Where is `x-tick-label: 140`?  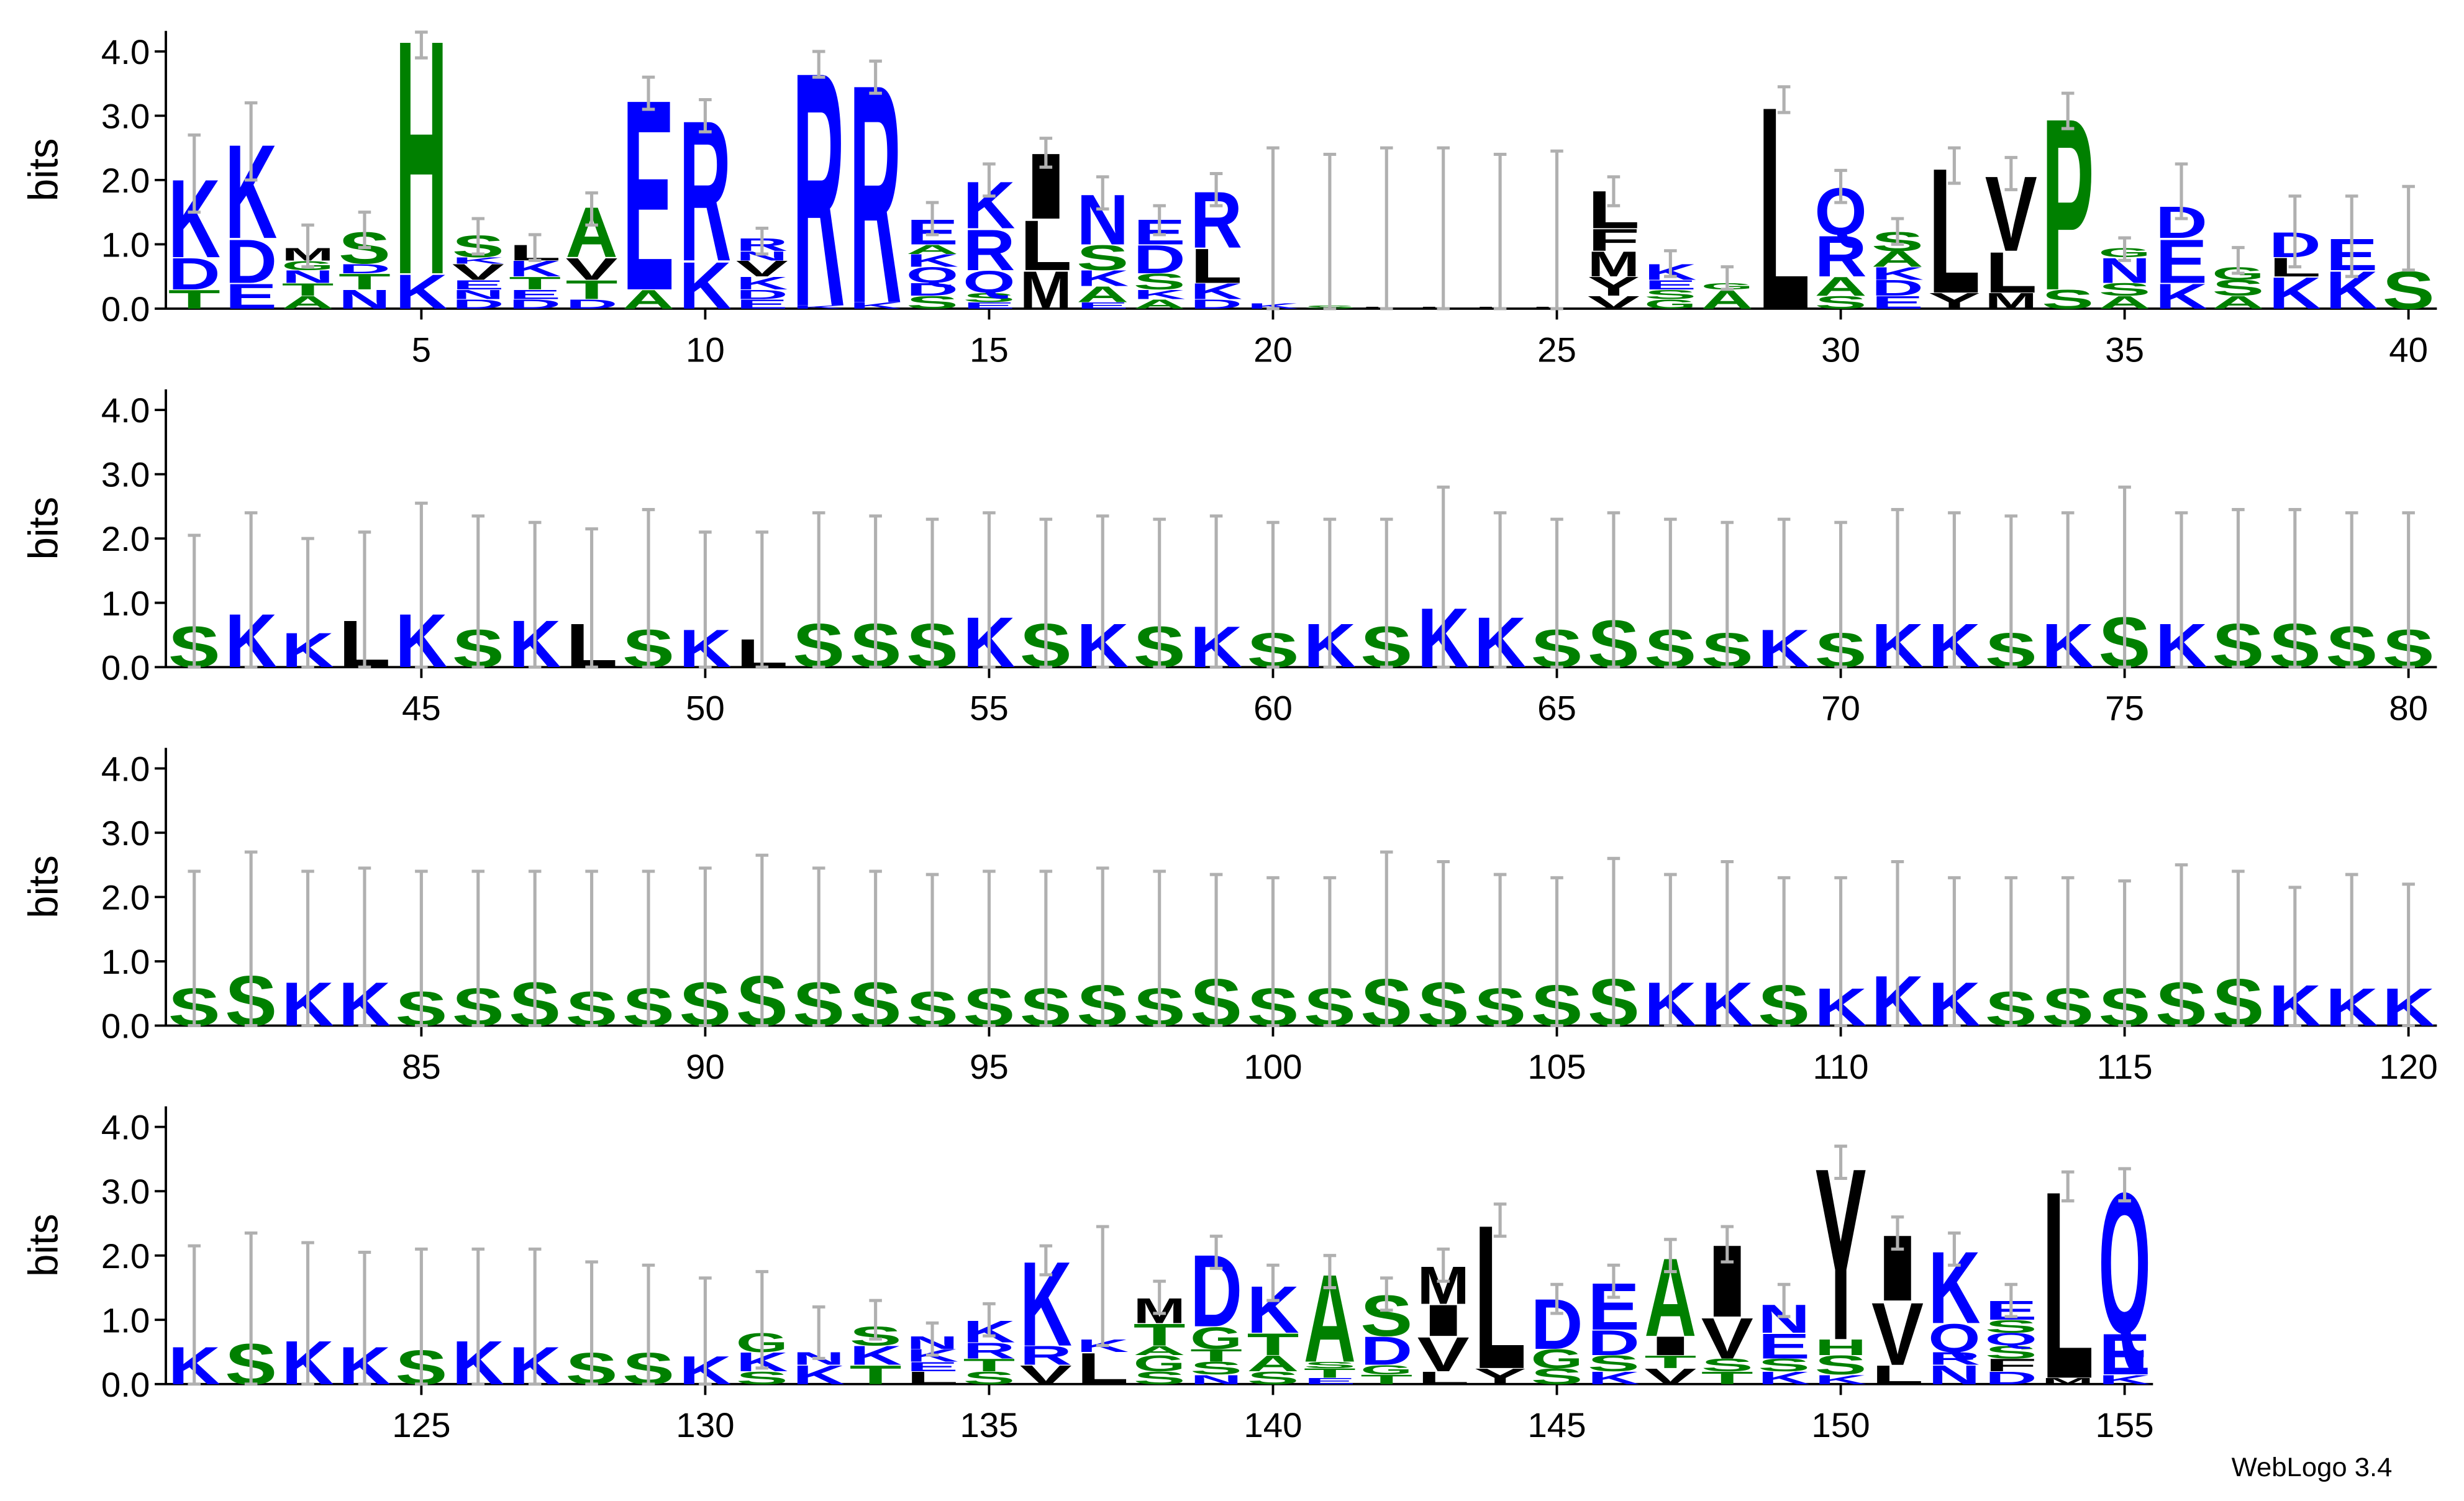 x-tick-label: 140 is located at coordinates (1272, 1425).